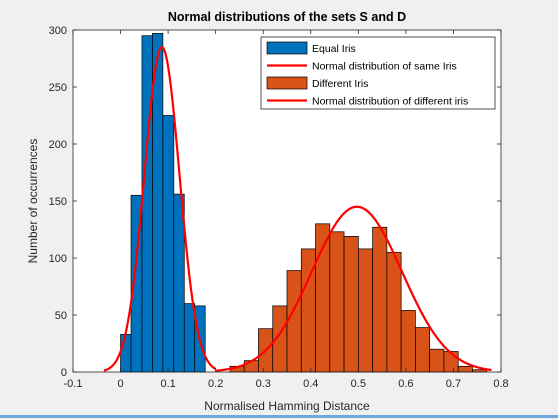  I want to click on y-tick-label-6: 300, so click(58, 31).